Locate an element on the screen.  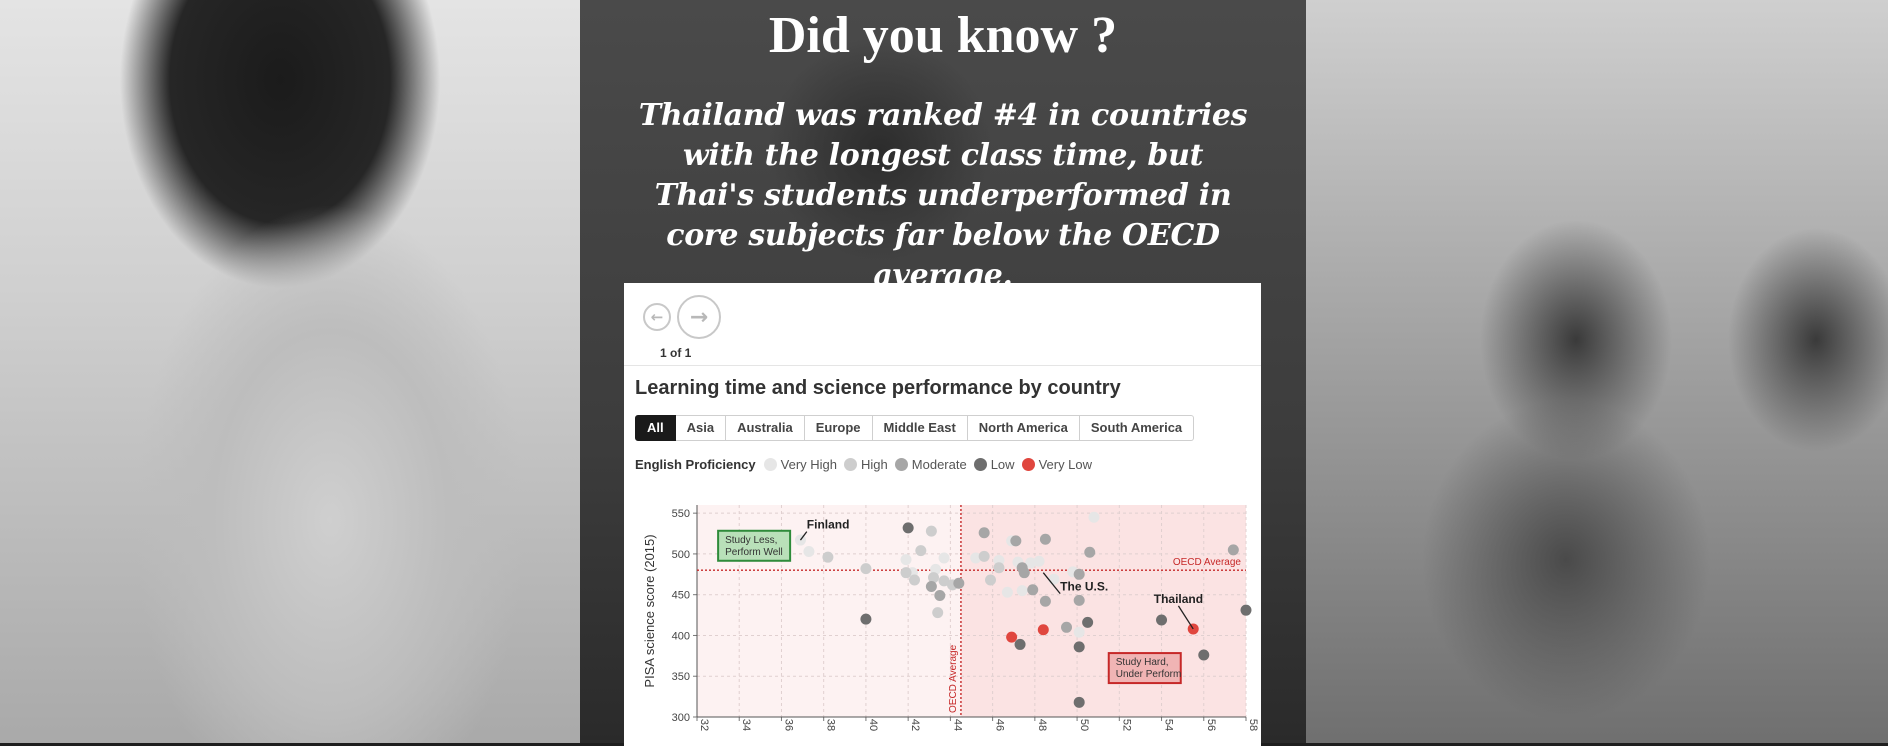
quadrant-label-text: Study Less, is located at coordinates (751, 540).